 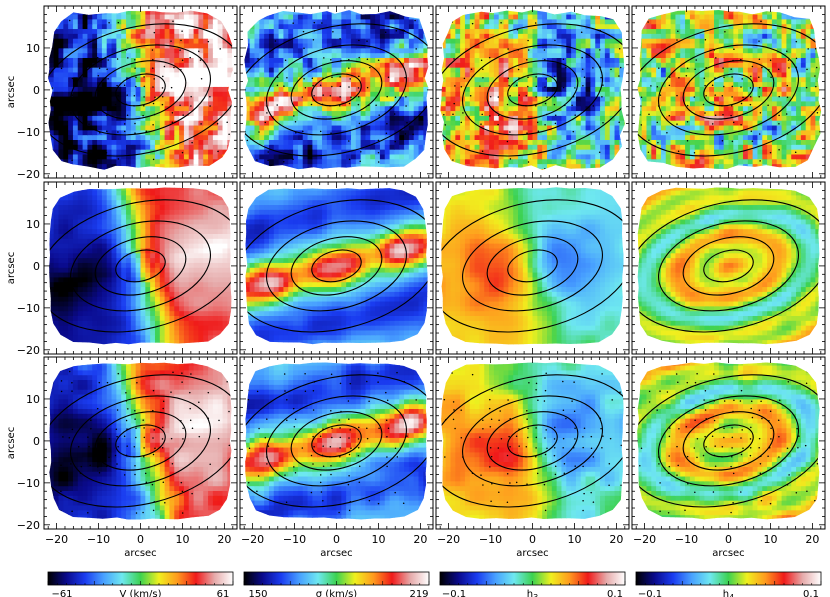 I want to click on panel-row1-col2, so click(x=336, y=92).